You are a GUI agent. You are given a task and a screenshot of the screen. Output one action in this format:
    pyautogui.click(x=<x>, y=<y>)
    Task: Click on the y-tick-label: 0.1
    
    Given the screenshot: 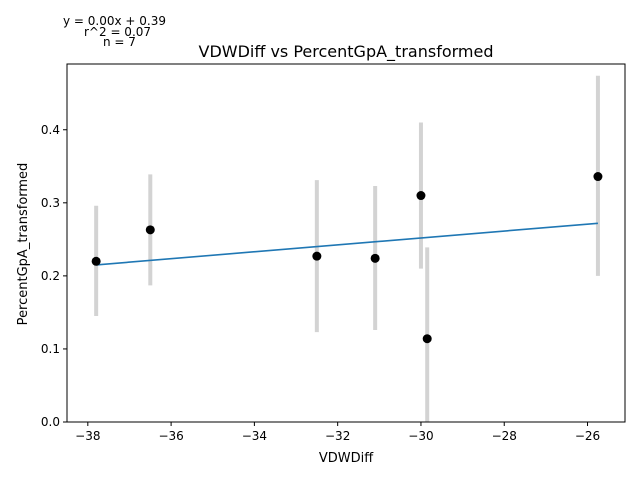 What is the action you would take?
    pyautogui.click(x=50, y=349)
    